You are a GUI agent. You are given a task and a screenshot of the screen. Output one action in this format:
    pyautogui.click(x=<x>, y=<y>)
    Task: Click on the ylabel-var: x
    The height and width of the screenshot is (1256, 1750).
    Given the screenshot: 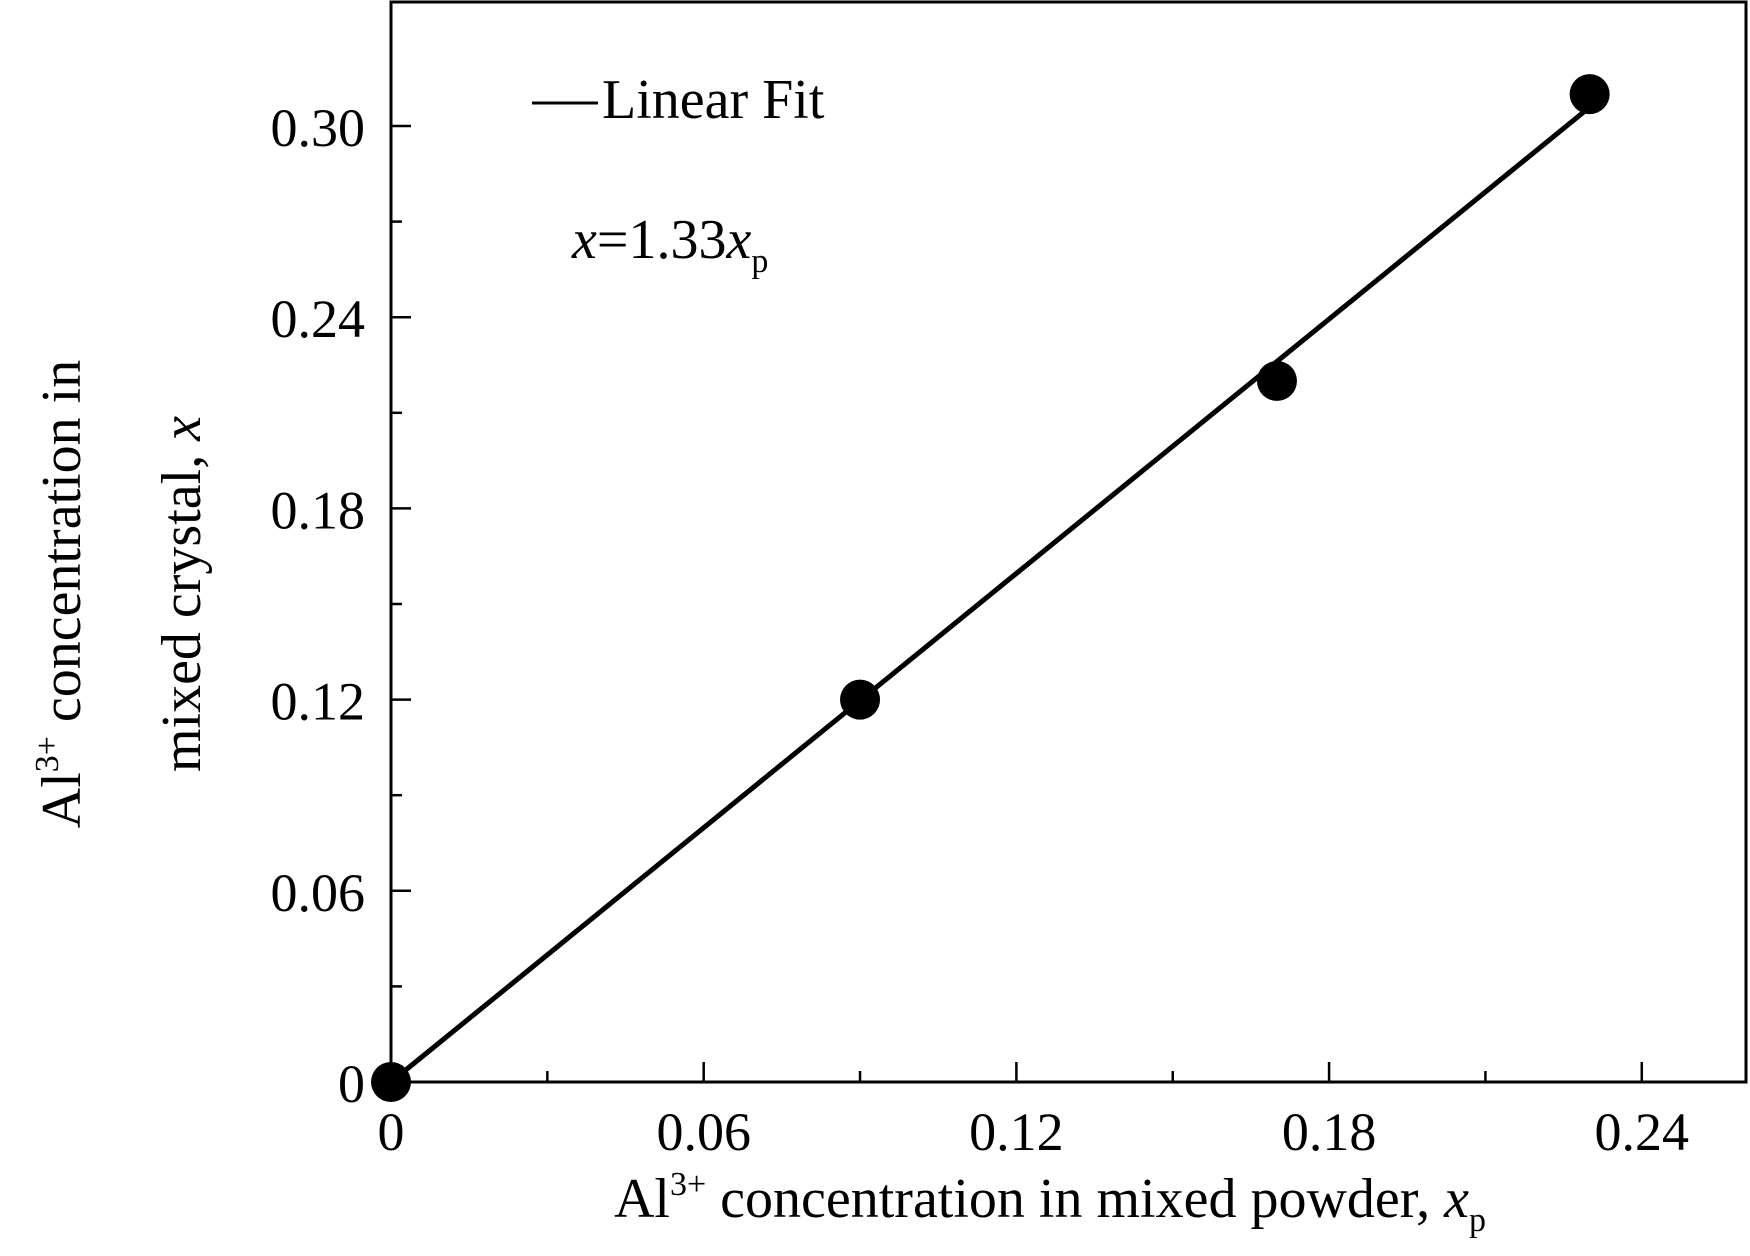 What is the action you would take?
    pyautogui.click(x=182, y=429)
    